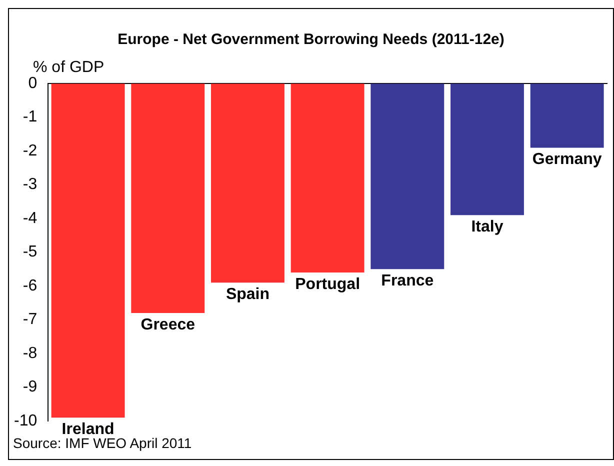 This screenshot has width=614, height=466. Describe the element at coordinates (30, 151) in the screenshot. I see `y-tick-label: -2` at that location.